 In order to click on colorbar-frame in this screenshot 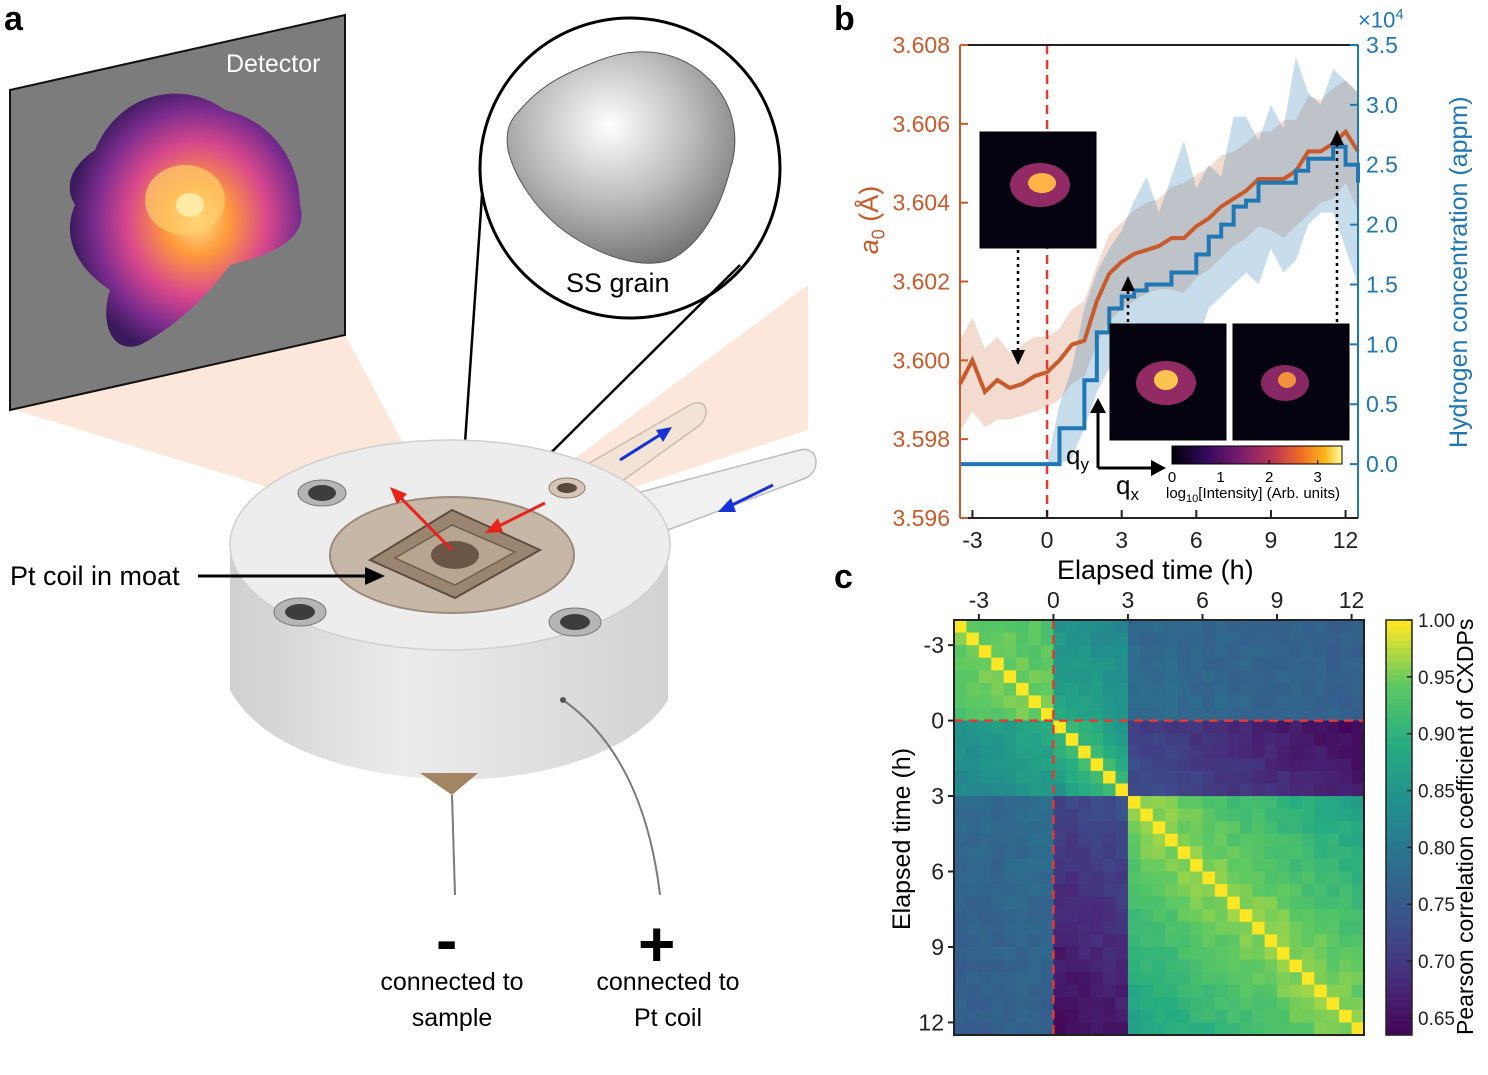, I will do `click(1399, 827)`.